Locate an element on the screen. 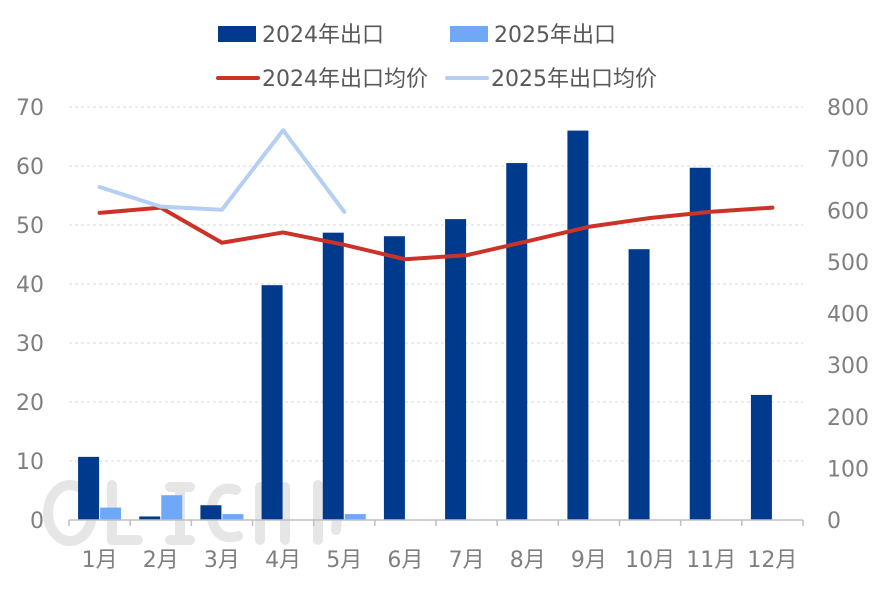 The width and height of the screenshot is (886, 590). x-tick-label: 5月 is located at coordinates (344, 560).